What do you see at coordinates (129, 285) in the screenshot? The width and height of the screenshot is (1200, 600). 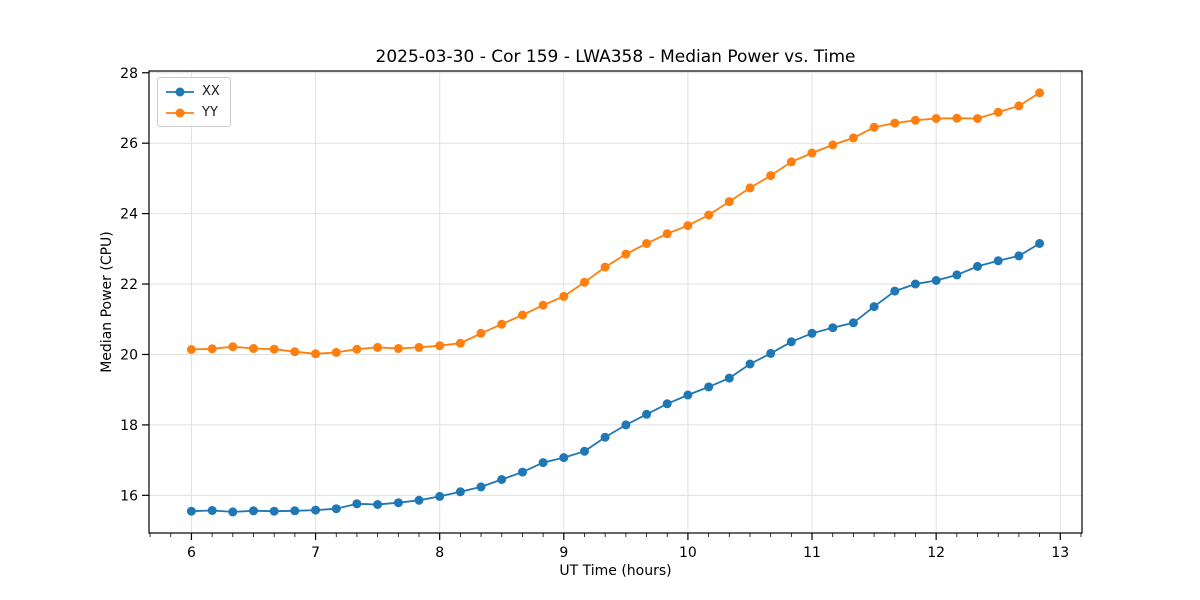 I see `y-tick-label: 22` at bounding box center [129, 285].